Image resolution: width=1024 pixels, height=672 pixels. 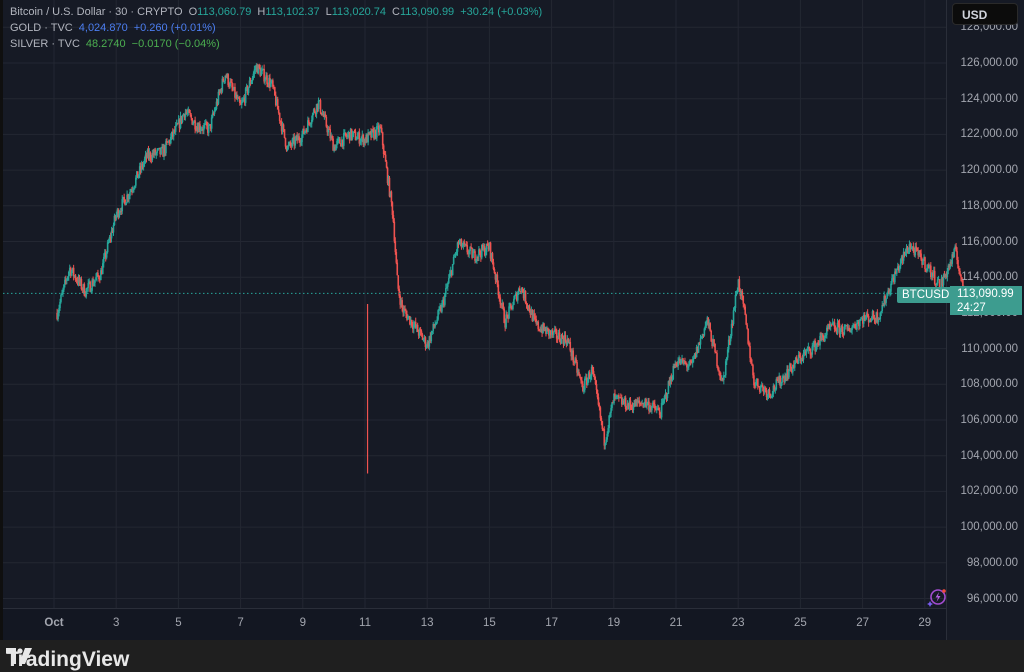 I want to click on price-tick-label: 114,000.00, so click(x=989, y=277).